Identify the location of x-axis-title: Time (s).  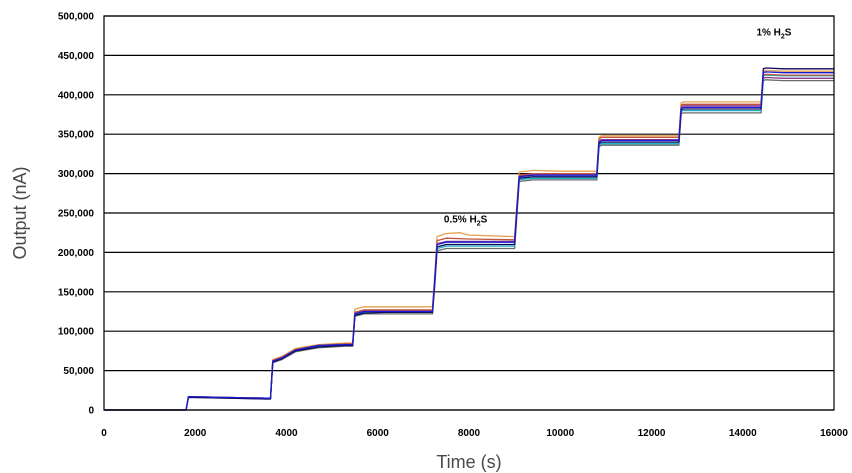
(468, 462).